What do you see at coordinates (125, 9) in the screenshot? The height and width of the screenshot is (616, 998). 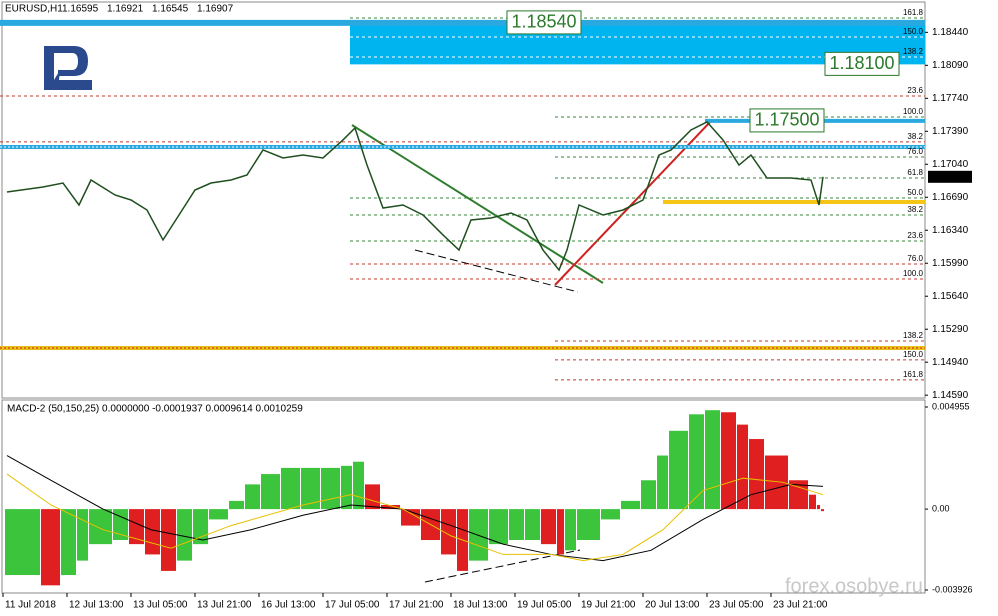 I see `ohlc-value: 1.16921` at bounding box center [125, 9].